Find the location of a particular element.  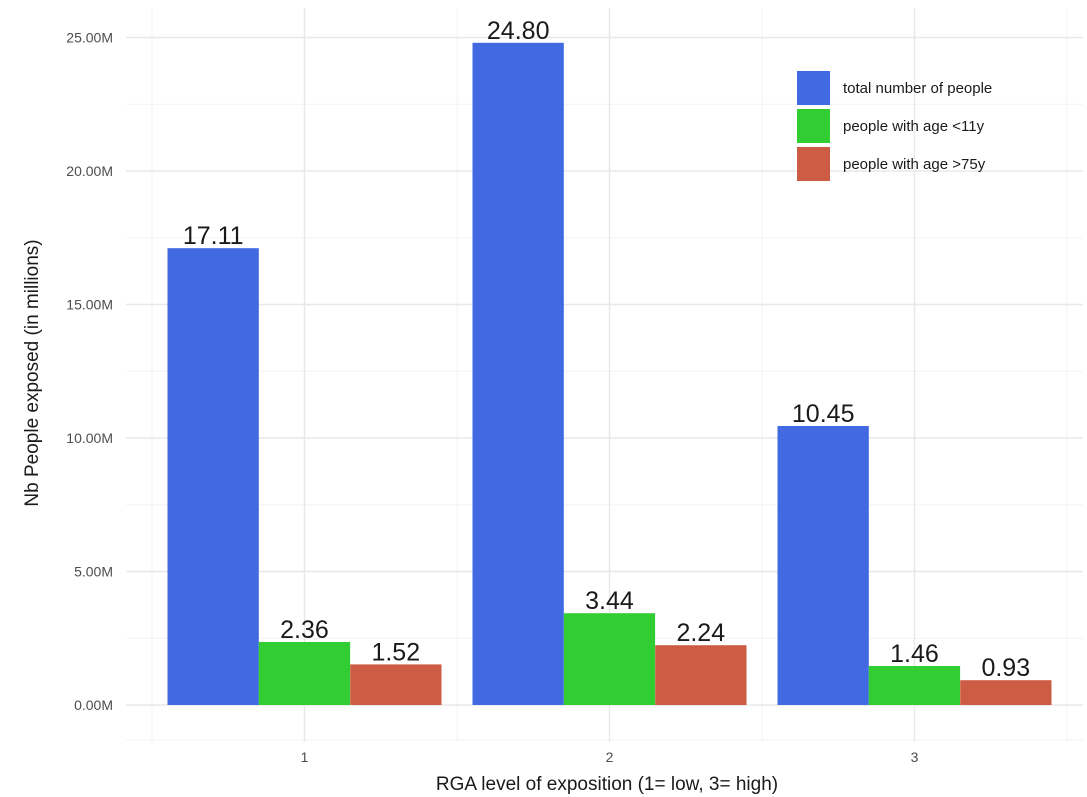

legend-label: people with age >75y is located at coordinates (914, 164).